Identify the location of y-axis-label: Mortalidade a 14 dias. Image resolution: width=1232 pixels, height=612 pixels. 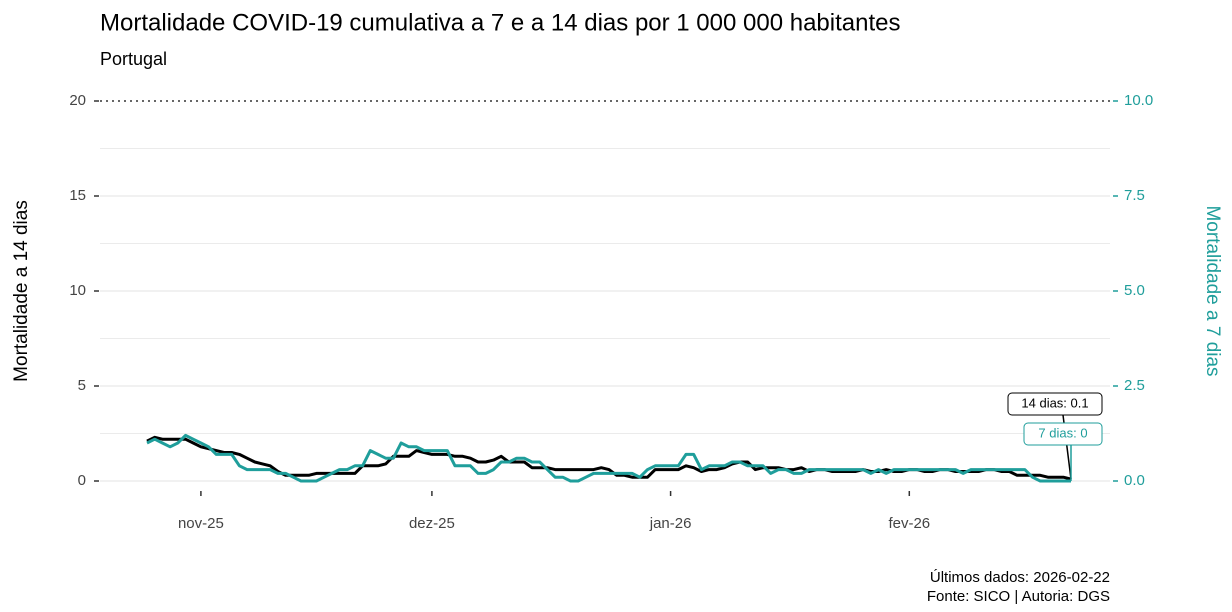
(21, 291).